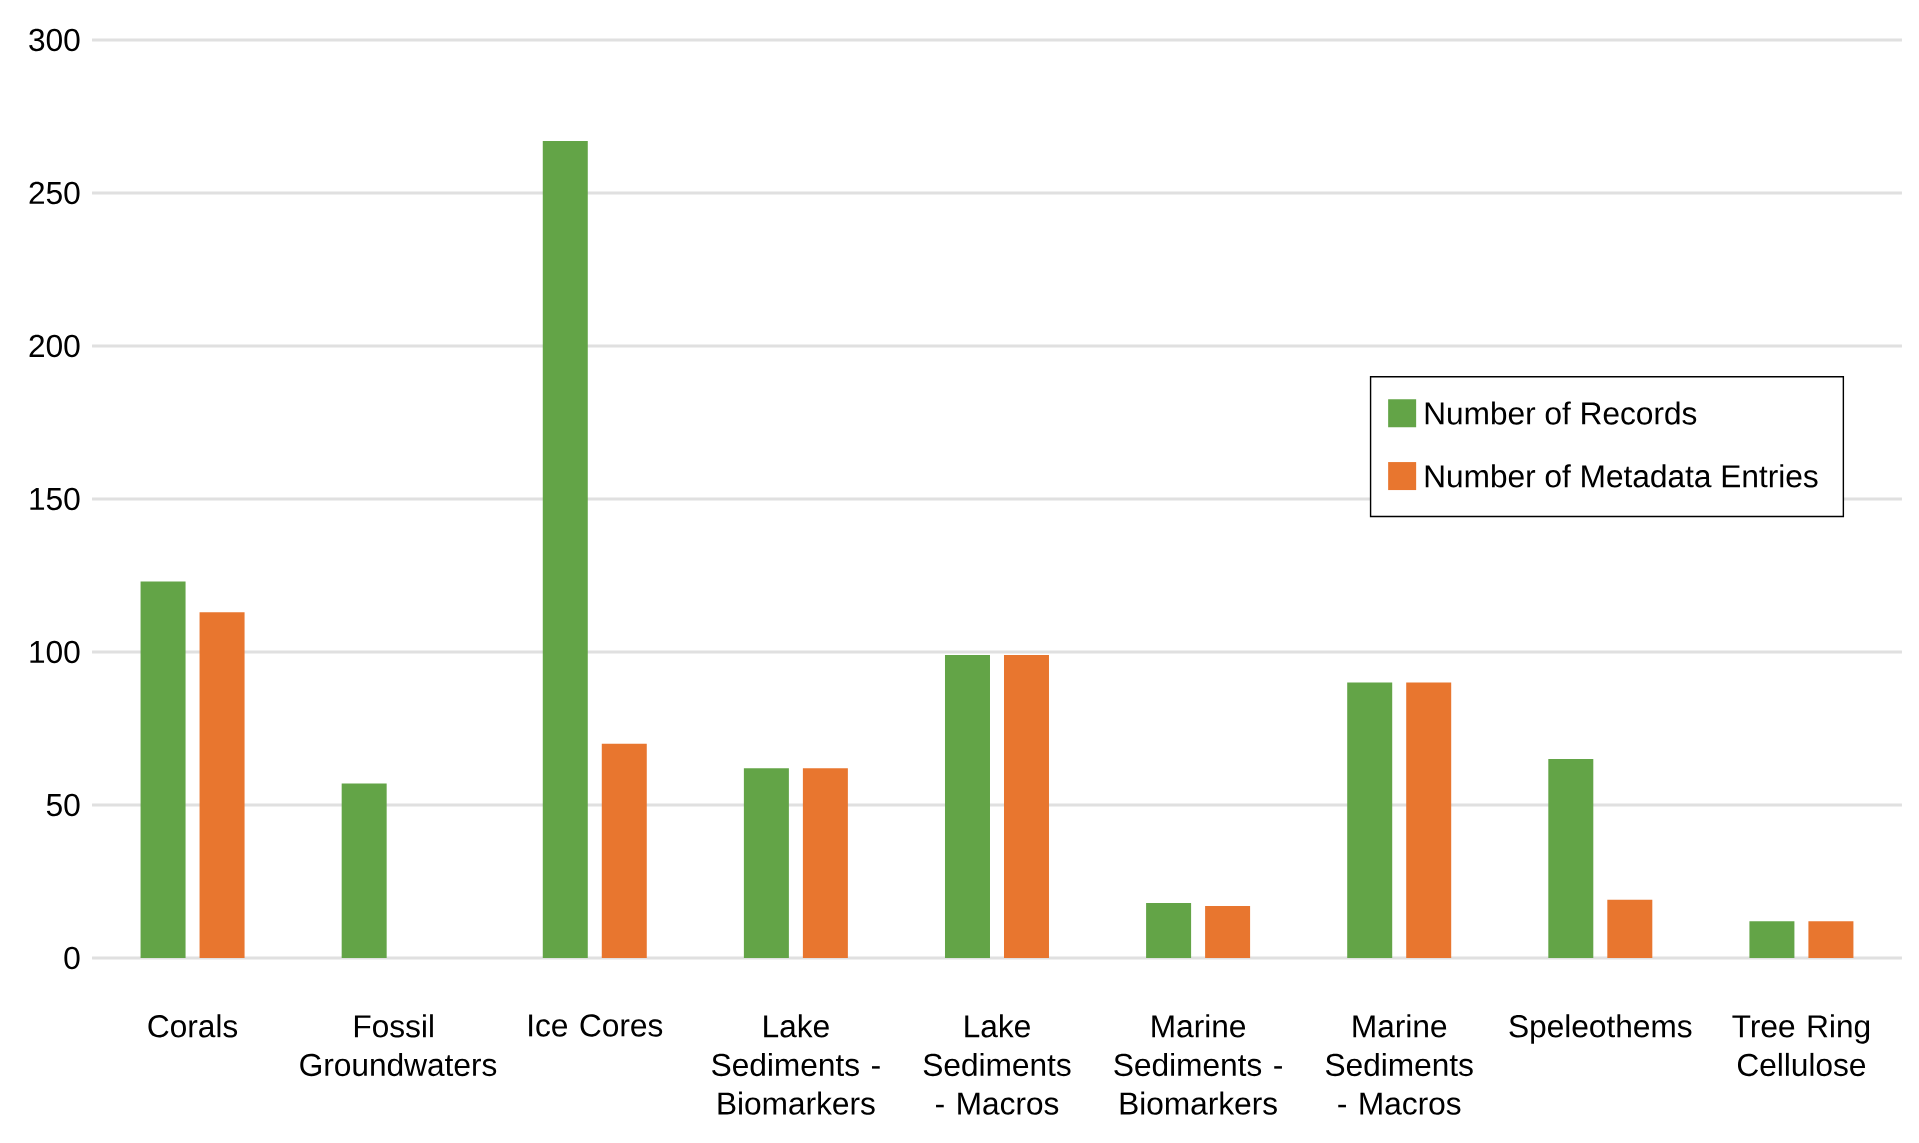 The width and height of the screenshot is (1919, 1143). Describe the element at coordinates (72, 958) in the screenshot. I see `y-tick-label: 0` at that location.